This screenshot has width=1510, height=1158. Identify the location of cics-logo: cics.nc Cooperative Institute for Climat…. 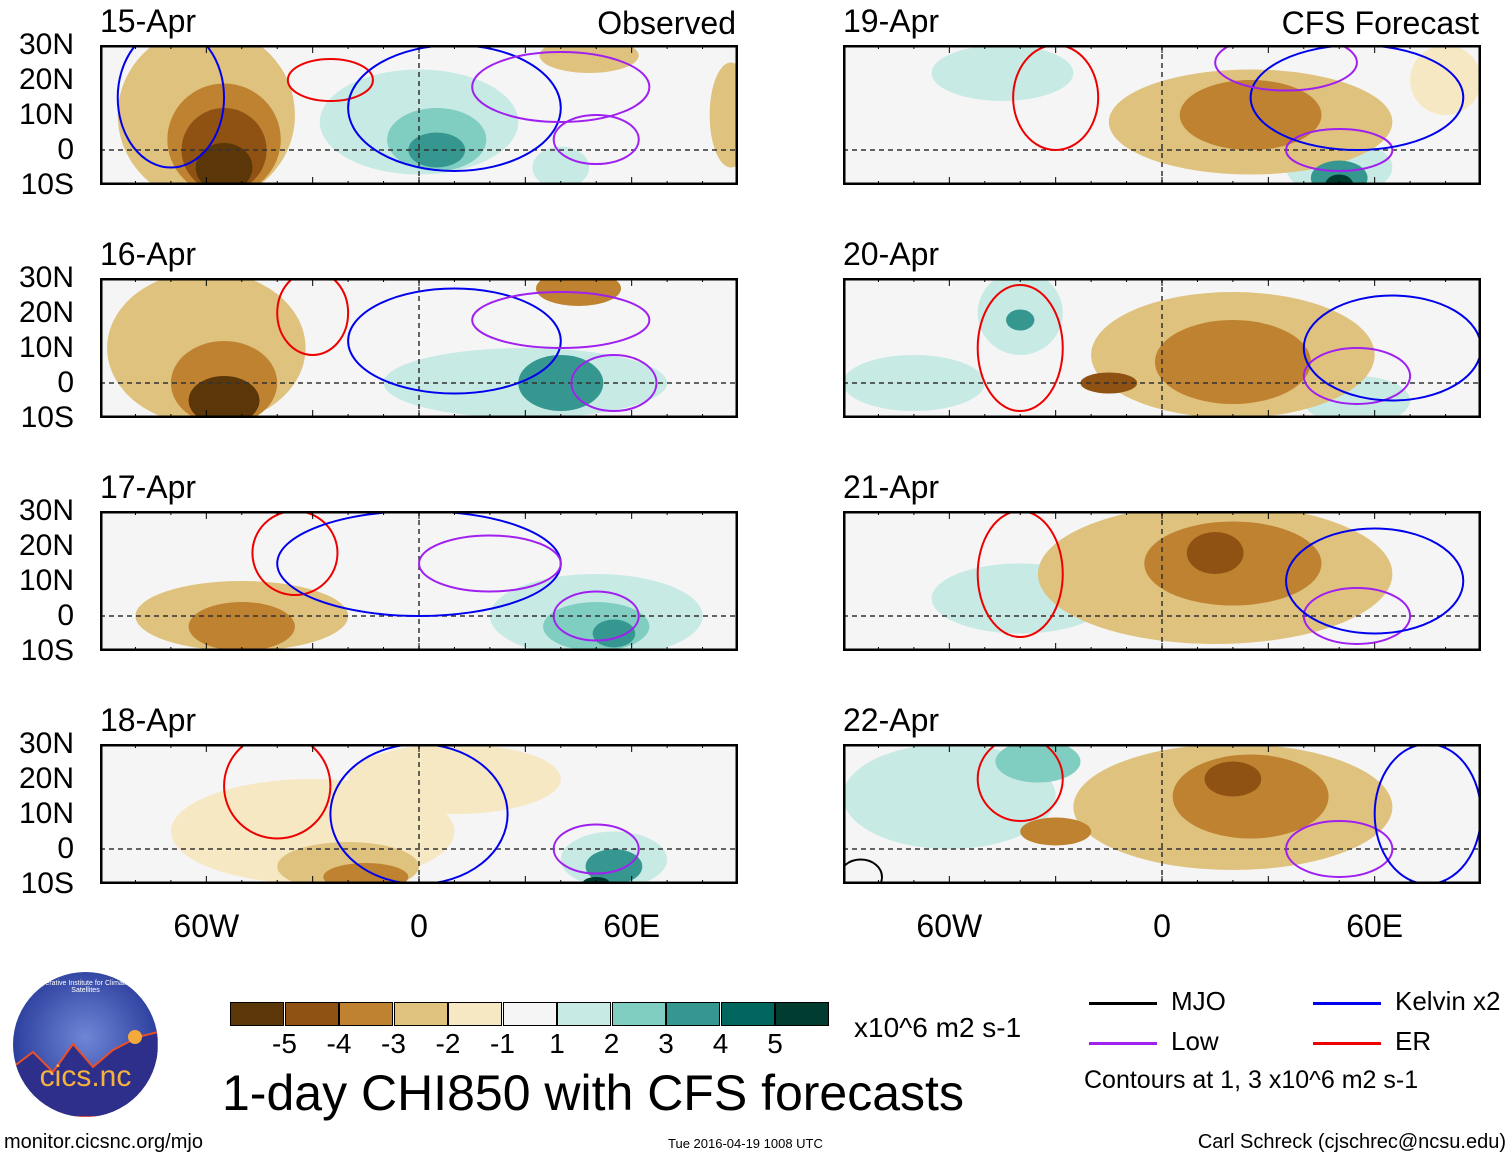
(85, 1044).